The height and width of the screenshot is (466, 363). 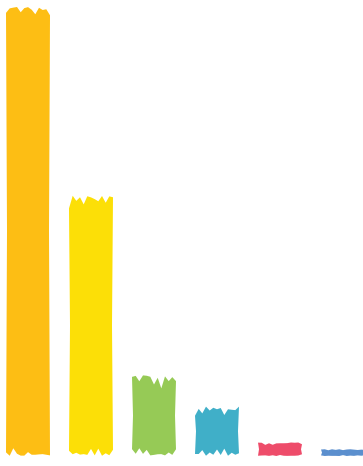 What do you see at coordinates (154, 418) in the screenshot?
I see `bar-3-core` at bounding box center [154, 418].